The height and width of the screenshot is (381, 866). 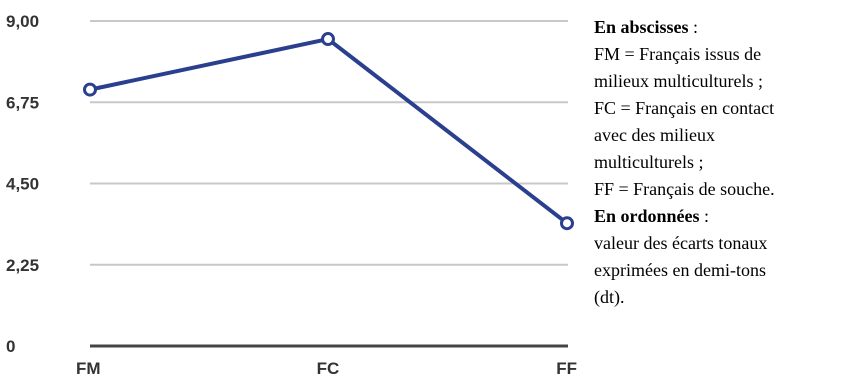 I want to click on abscissa-line: milieux multiculturels ;, so click(x=678, y=81).